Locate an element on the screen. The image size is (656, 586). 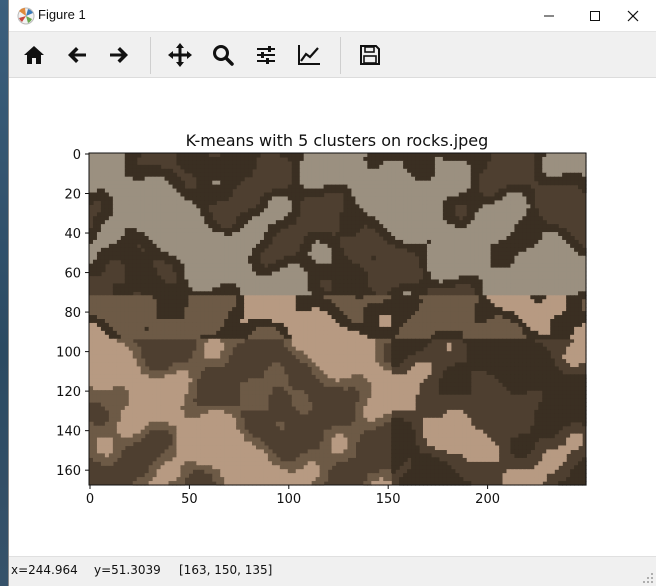
home-button is located at coordinates (34, 55).